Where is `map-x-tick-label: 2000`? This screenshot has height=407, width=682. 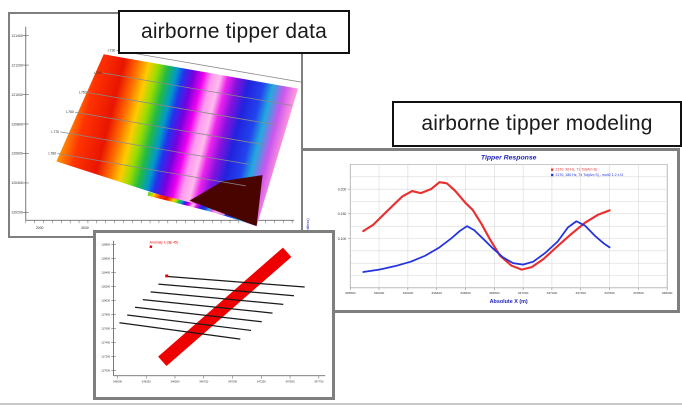
map-x-tick-label: 2000 is located at coordinates (40, 228).